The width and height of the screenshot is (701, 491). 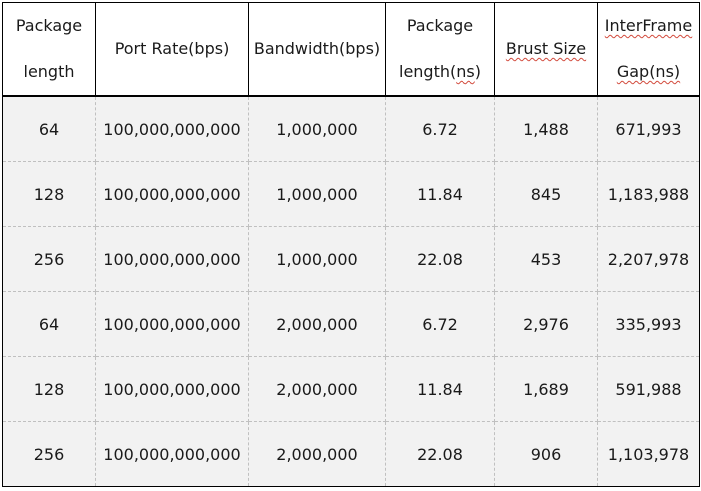 I want to click on header-line: length, so click(x=49, y=71).